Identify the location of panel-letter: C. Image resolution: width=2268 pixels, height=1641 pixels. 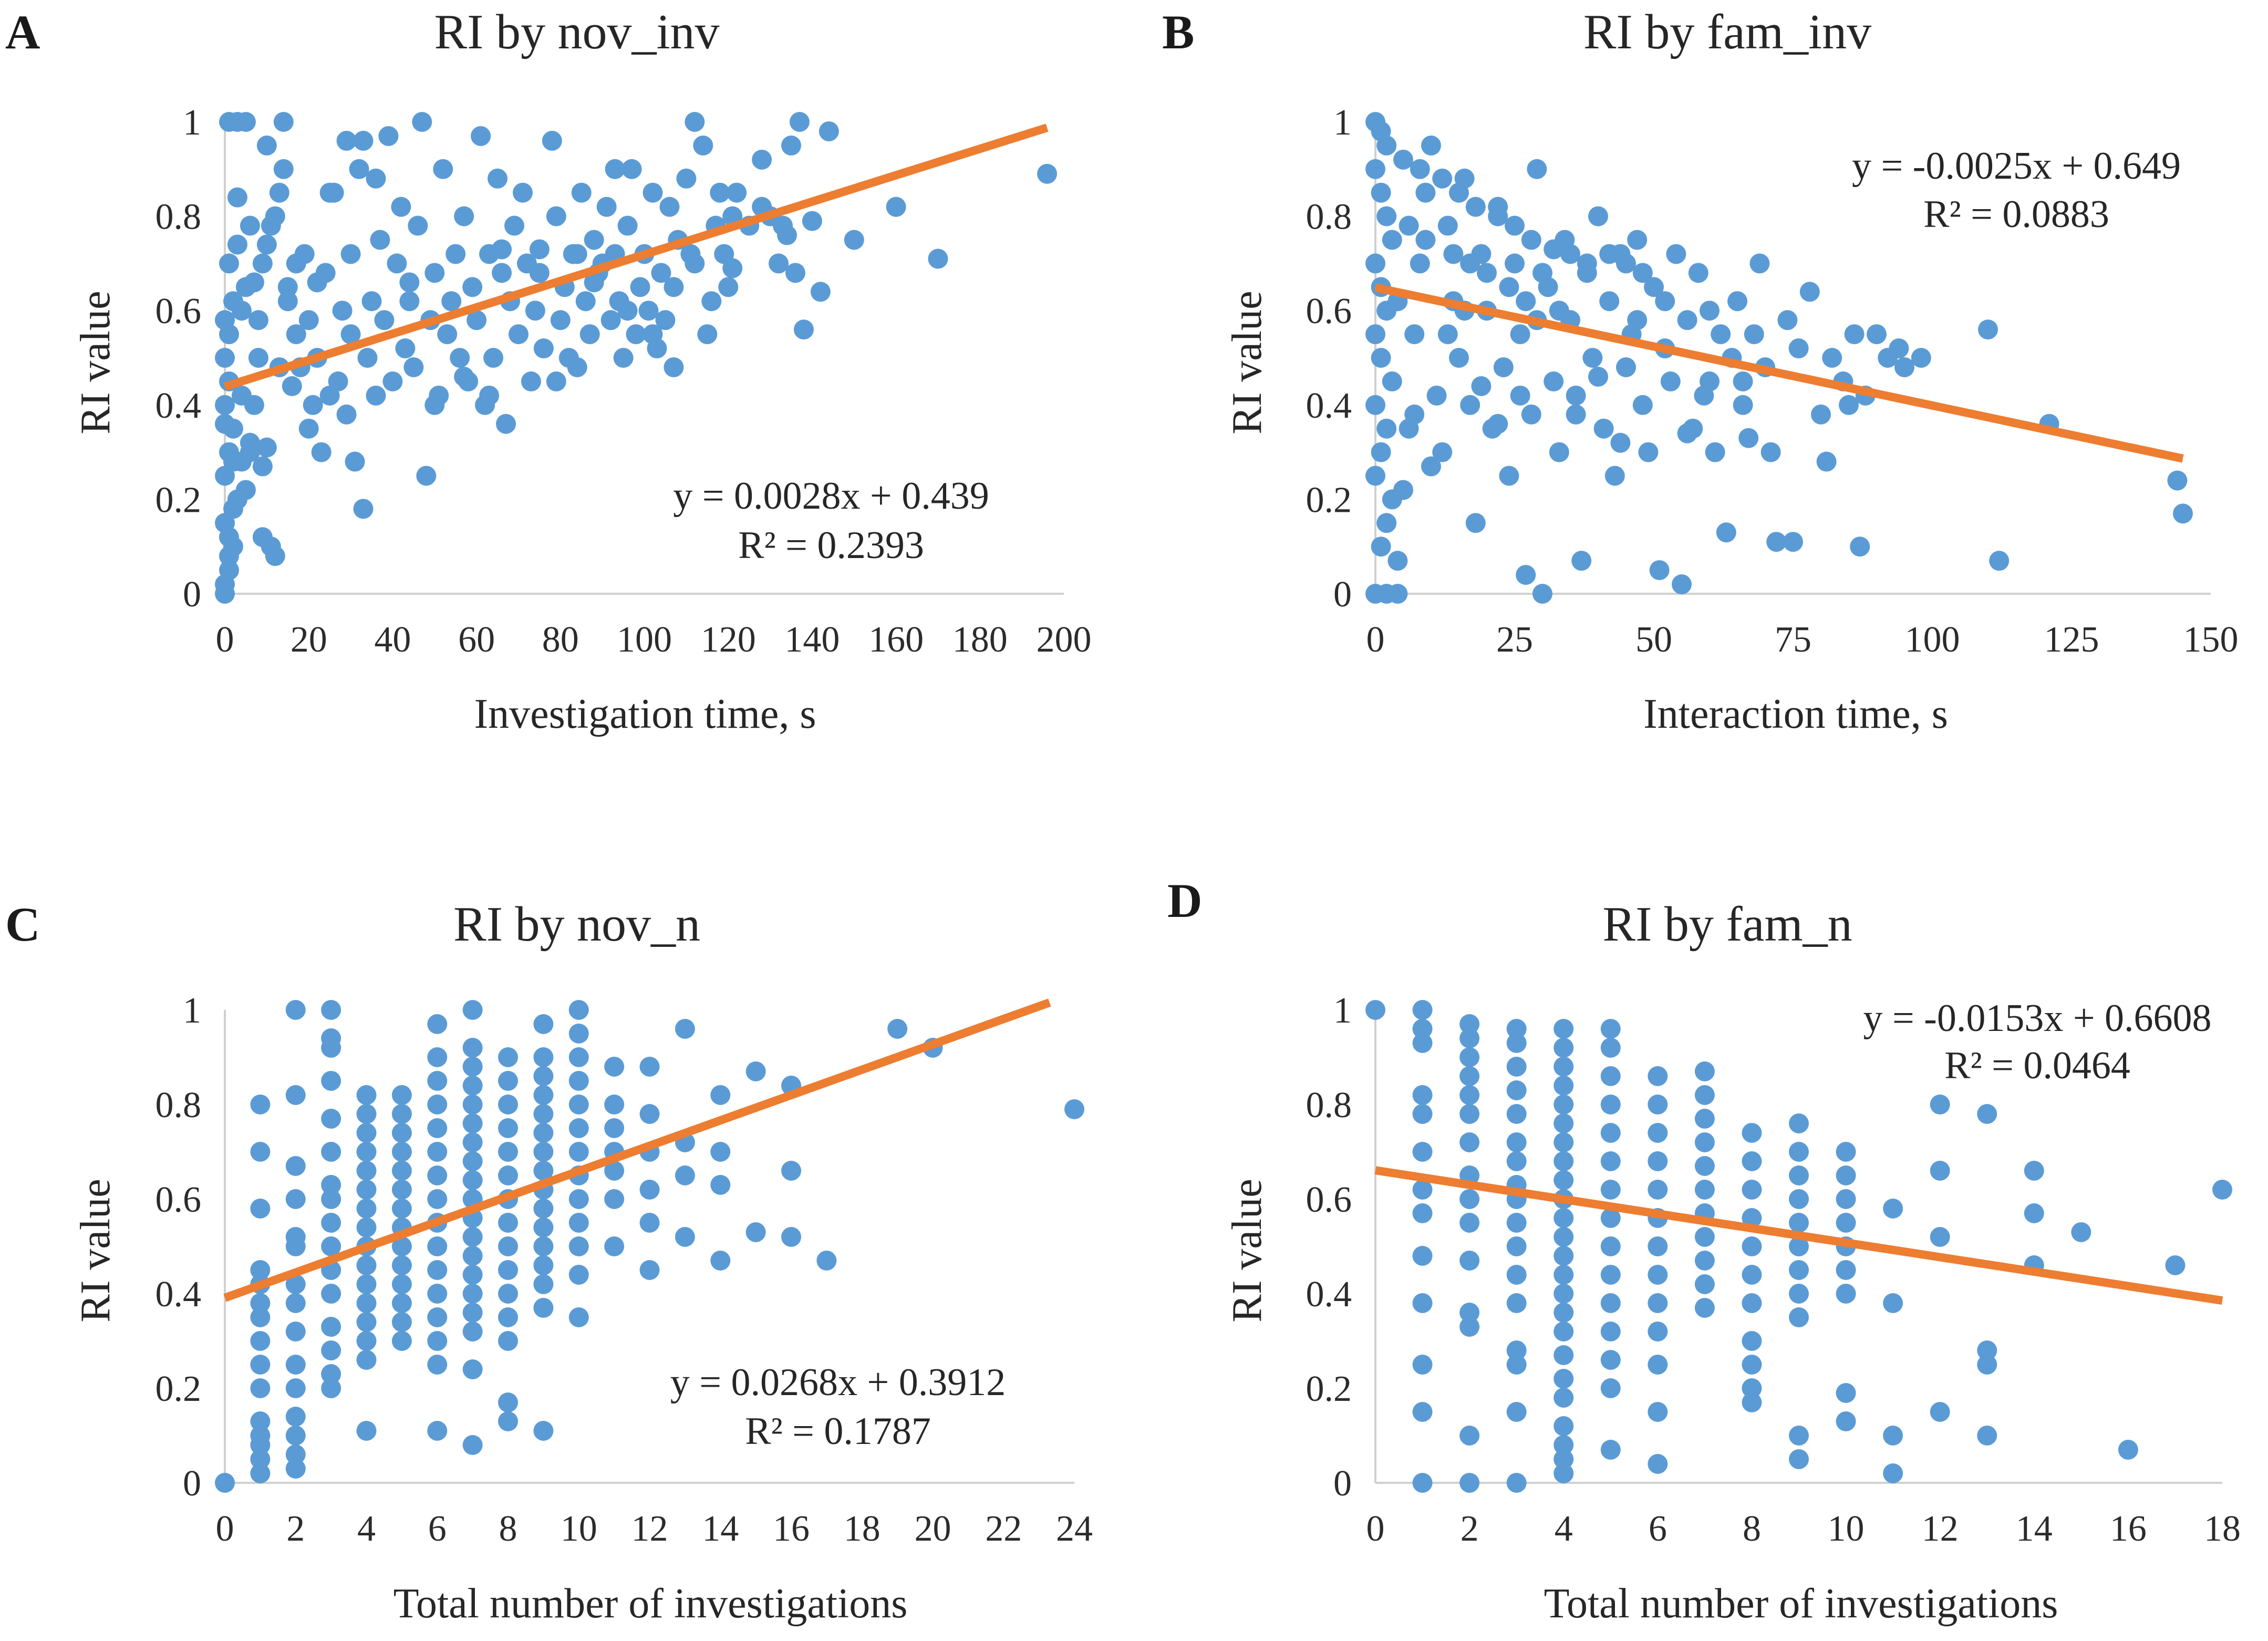
(22, 924).